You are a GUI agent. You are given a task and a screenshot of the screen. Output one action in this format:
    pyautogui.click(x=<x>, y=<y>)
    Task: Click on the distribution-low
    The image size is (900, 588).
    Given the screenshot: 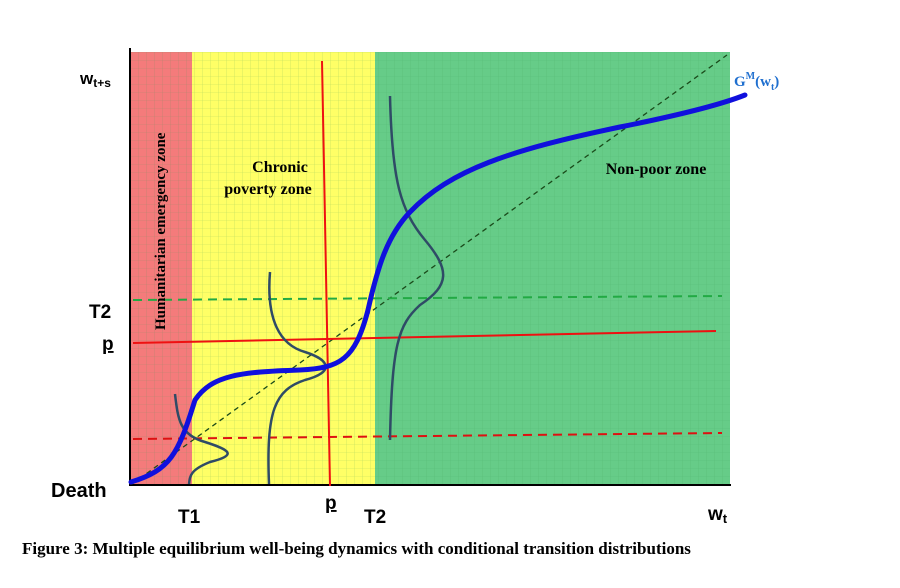 What is the action you would take?
    pyautogui.click(x=201, y=439)
    